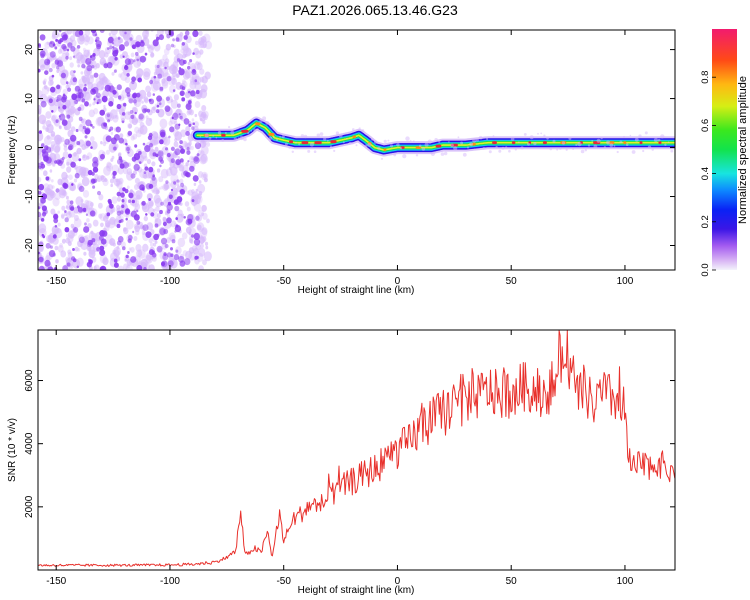 The height and width of the screenshot is (600, 750). What do you see at coordinates (743, 150) in the screenshot?
I see `colorbar-label: Normalized spectral amplitude` at bounding box center [743, 150].